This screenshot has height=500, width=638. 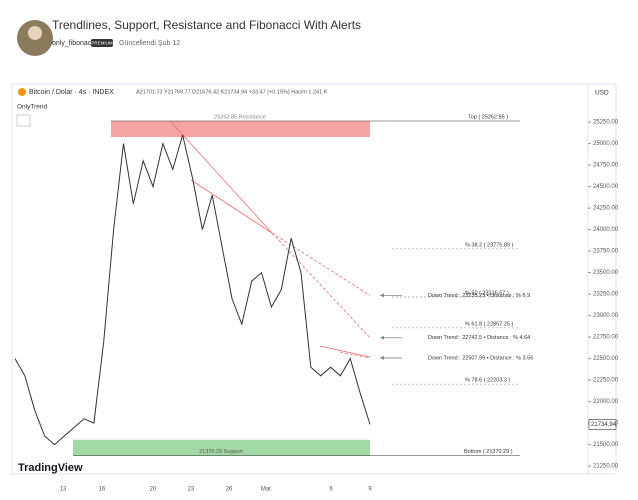 What do you see at coordinates (606, 144) in the screenshot?
I see `y-tick-label: 25000.00` at bounding box center [606, 144].